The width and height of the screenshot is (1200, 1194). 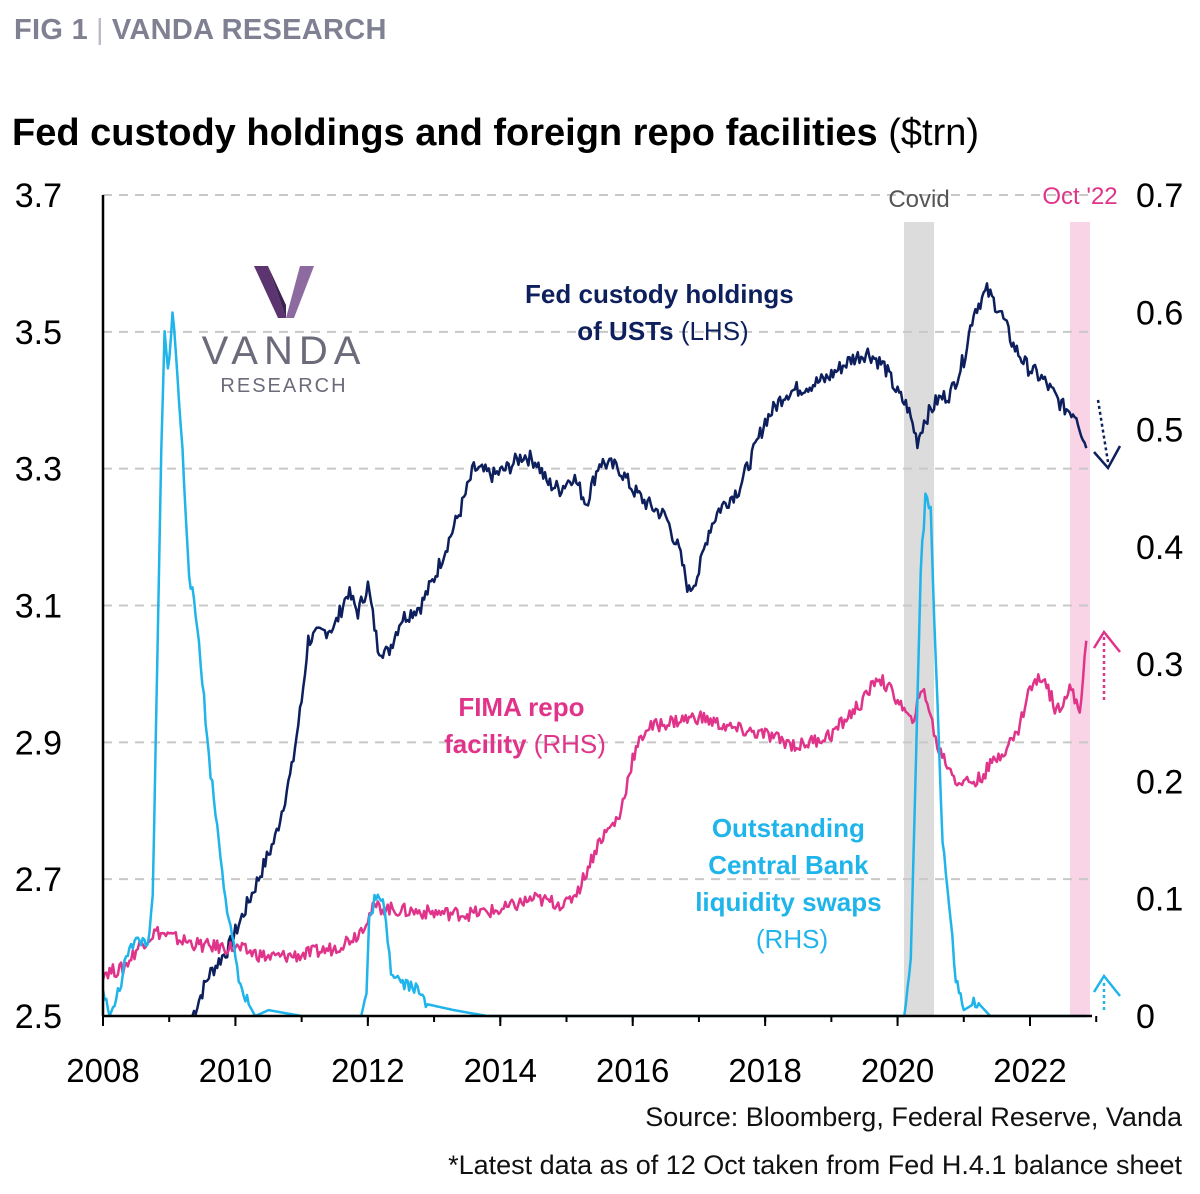 I want to click on brand-name: VANDA RESEARCH, so click(x=249, y=30).